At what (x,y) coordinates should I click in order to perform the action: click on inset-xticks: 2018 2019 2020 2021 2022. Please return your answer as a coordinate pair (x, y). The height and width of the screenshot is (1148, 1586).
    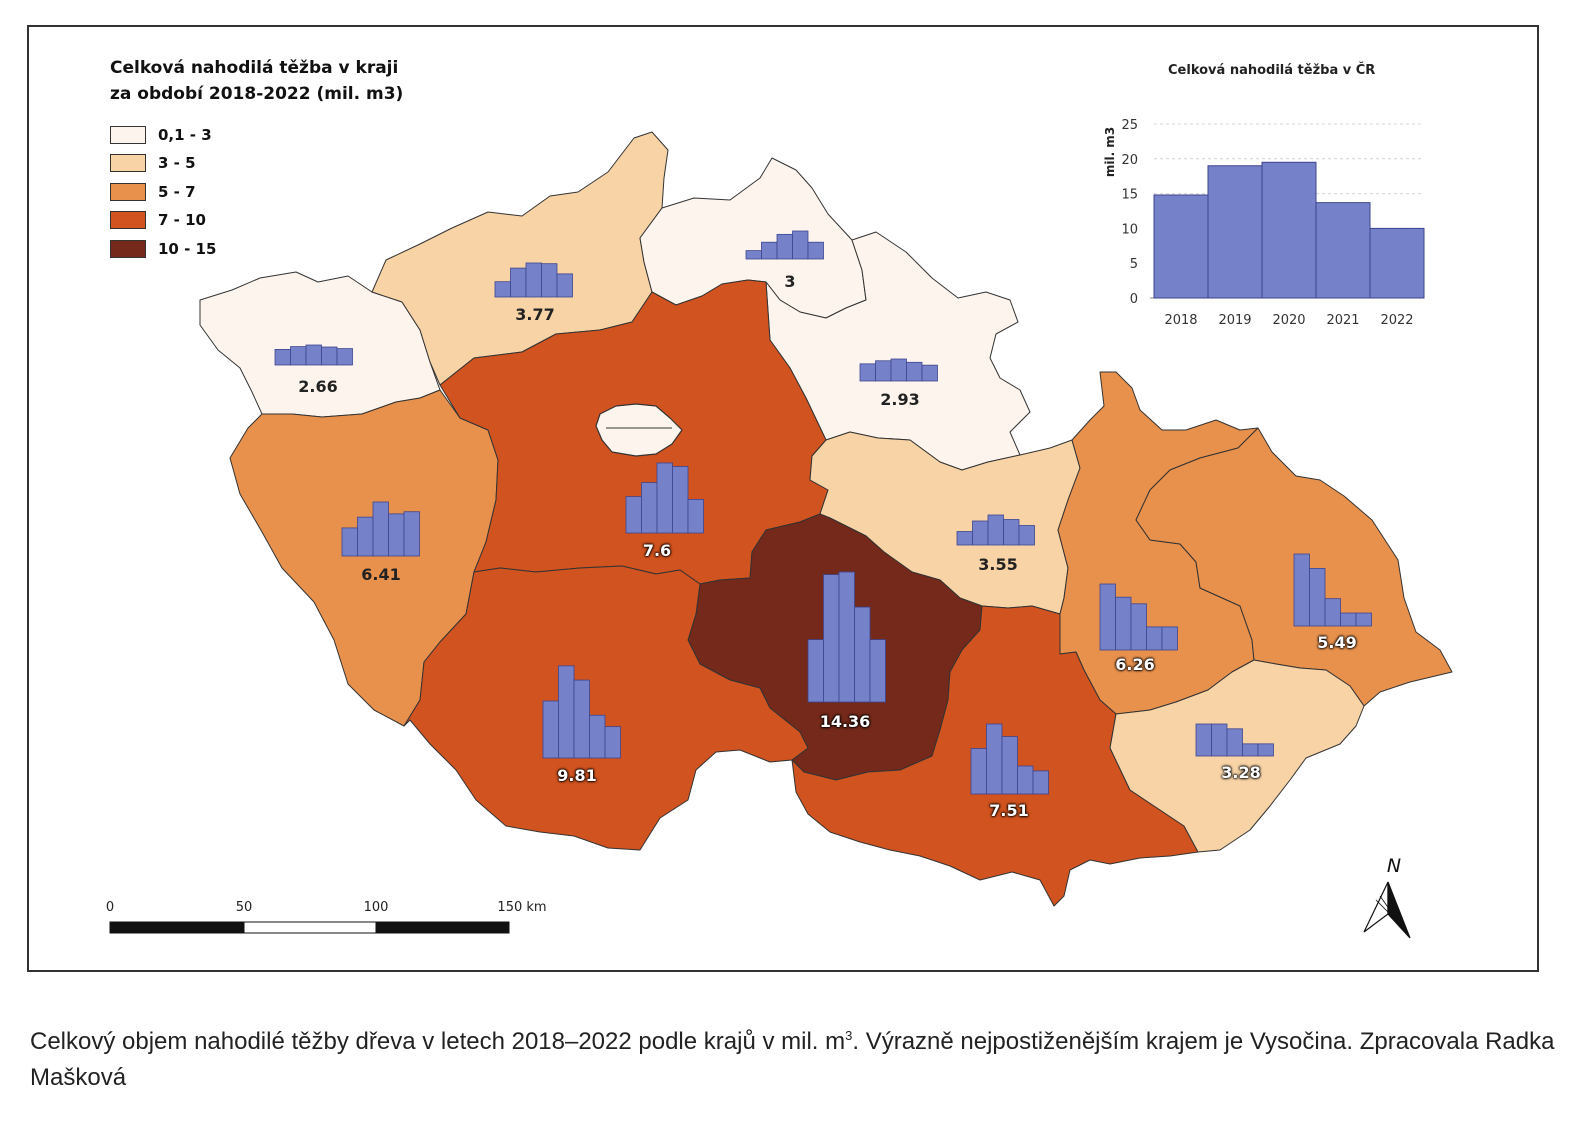
    Looking at the image, I should click on (1288, 320).